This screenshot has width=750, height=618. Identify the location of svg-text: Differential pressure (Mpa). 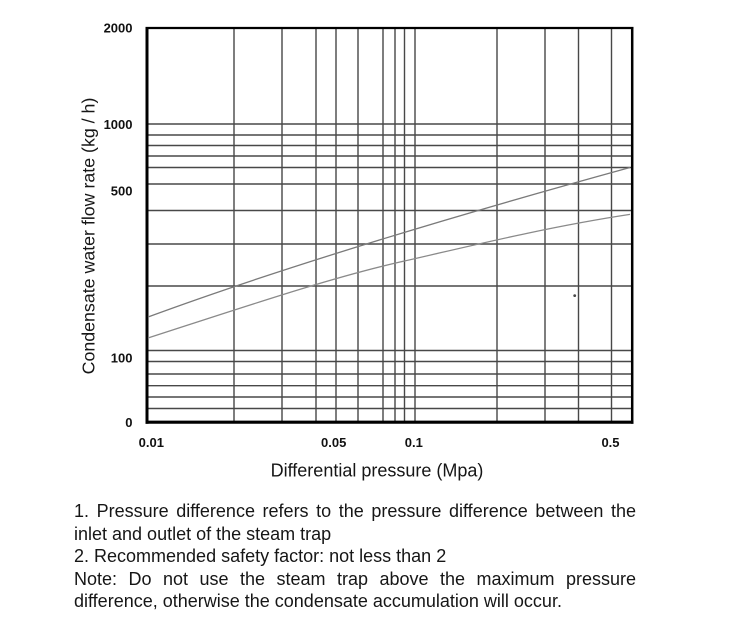
(377, 471).